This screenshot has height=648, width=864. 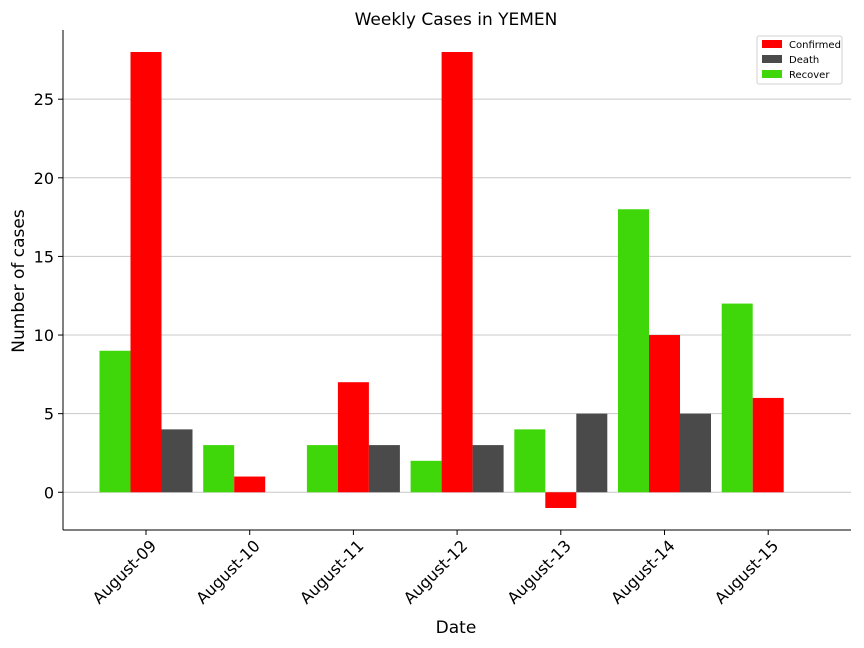 I want to click on x-tick-label: August-13, so click(x=539, y=572).